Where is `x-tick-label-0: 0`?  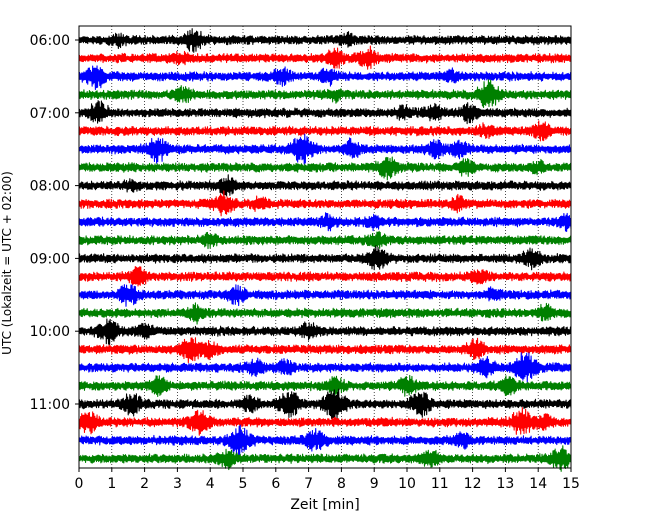 x-tick-label-0: 0 is located at coordinates (79, 484).